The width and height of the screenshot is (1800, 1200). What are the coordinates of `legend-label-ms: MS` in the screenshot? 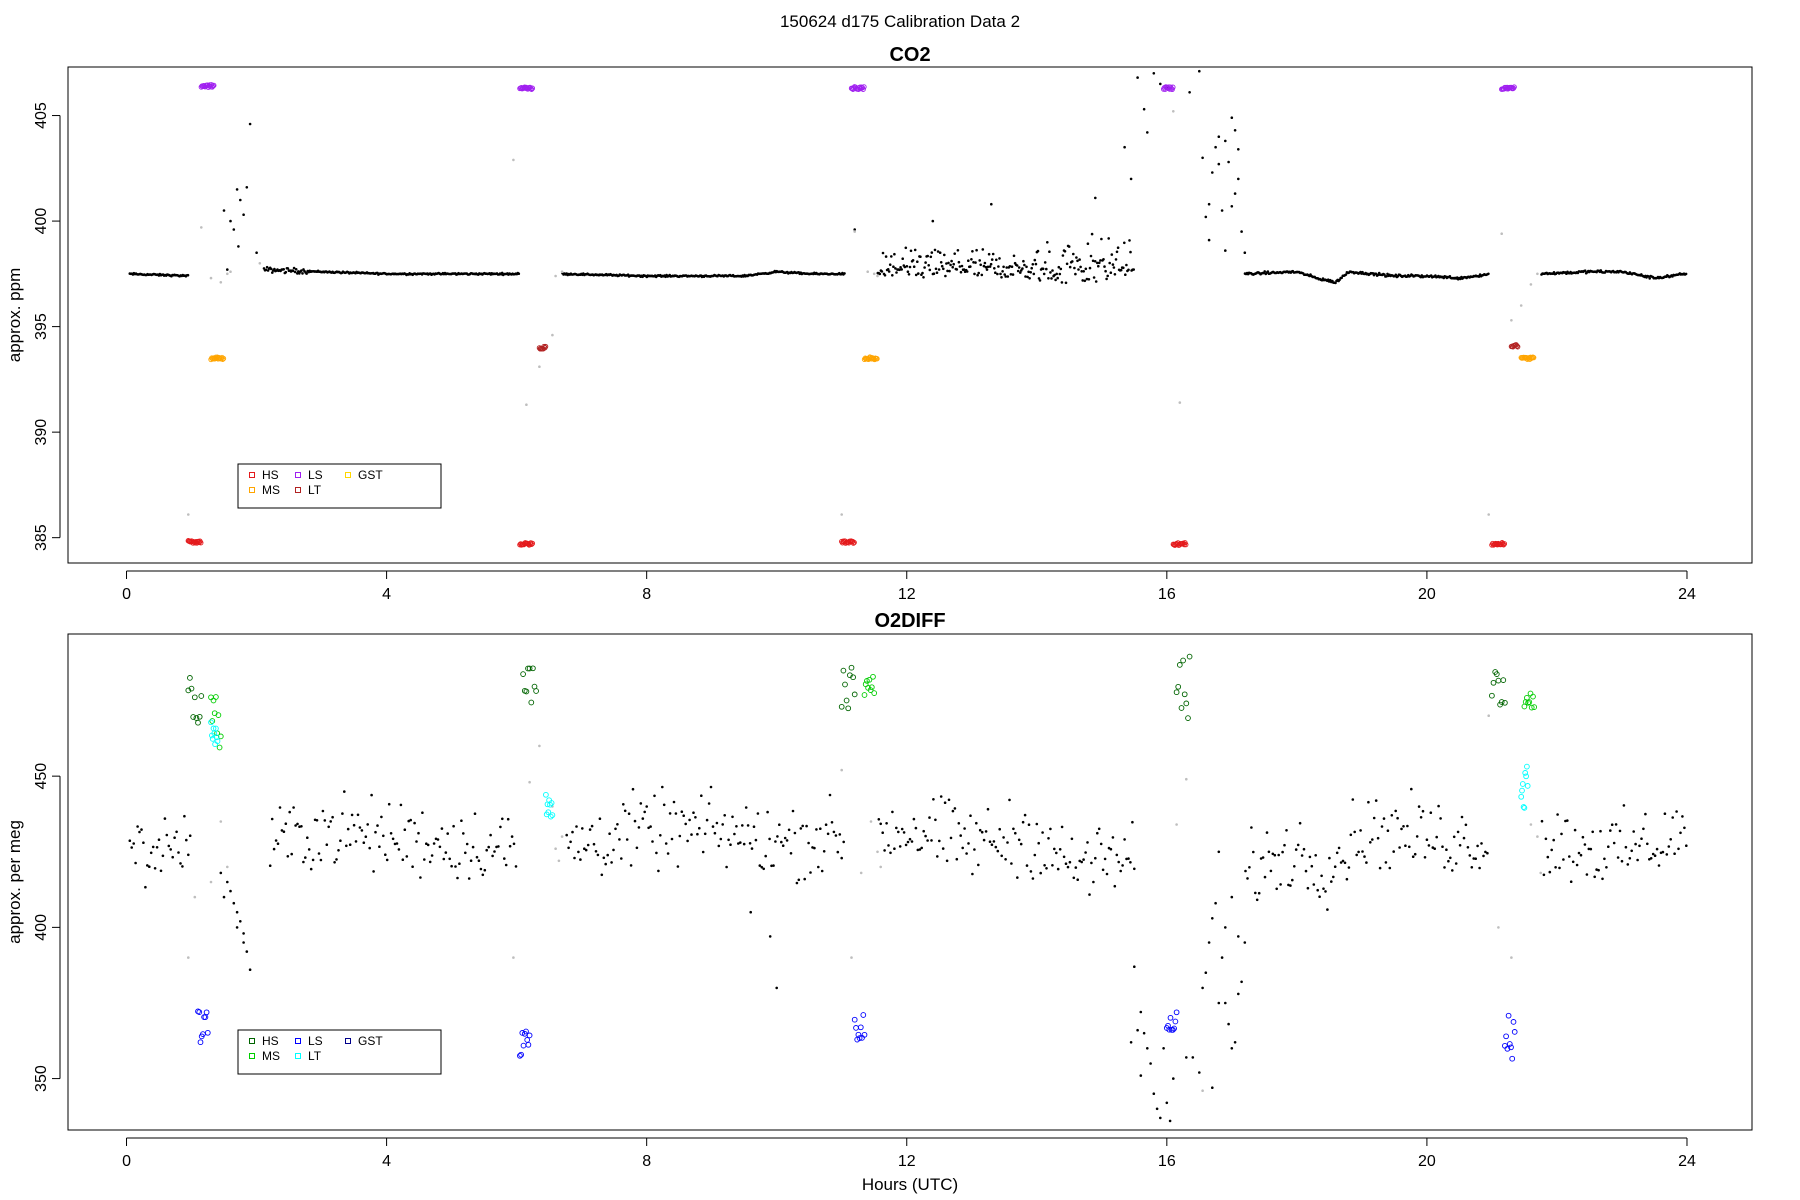 It's located at (271, 490).